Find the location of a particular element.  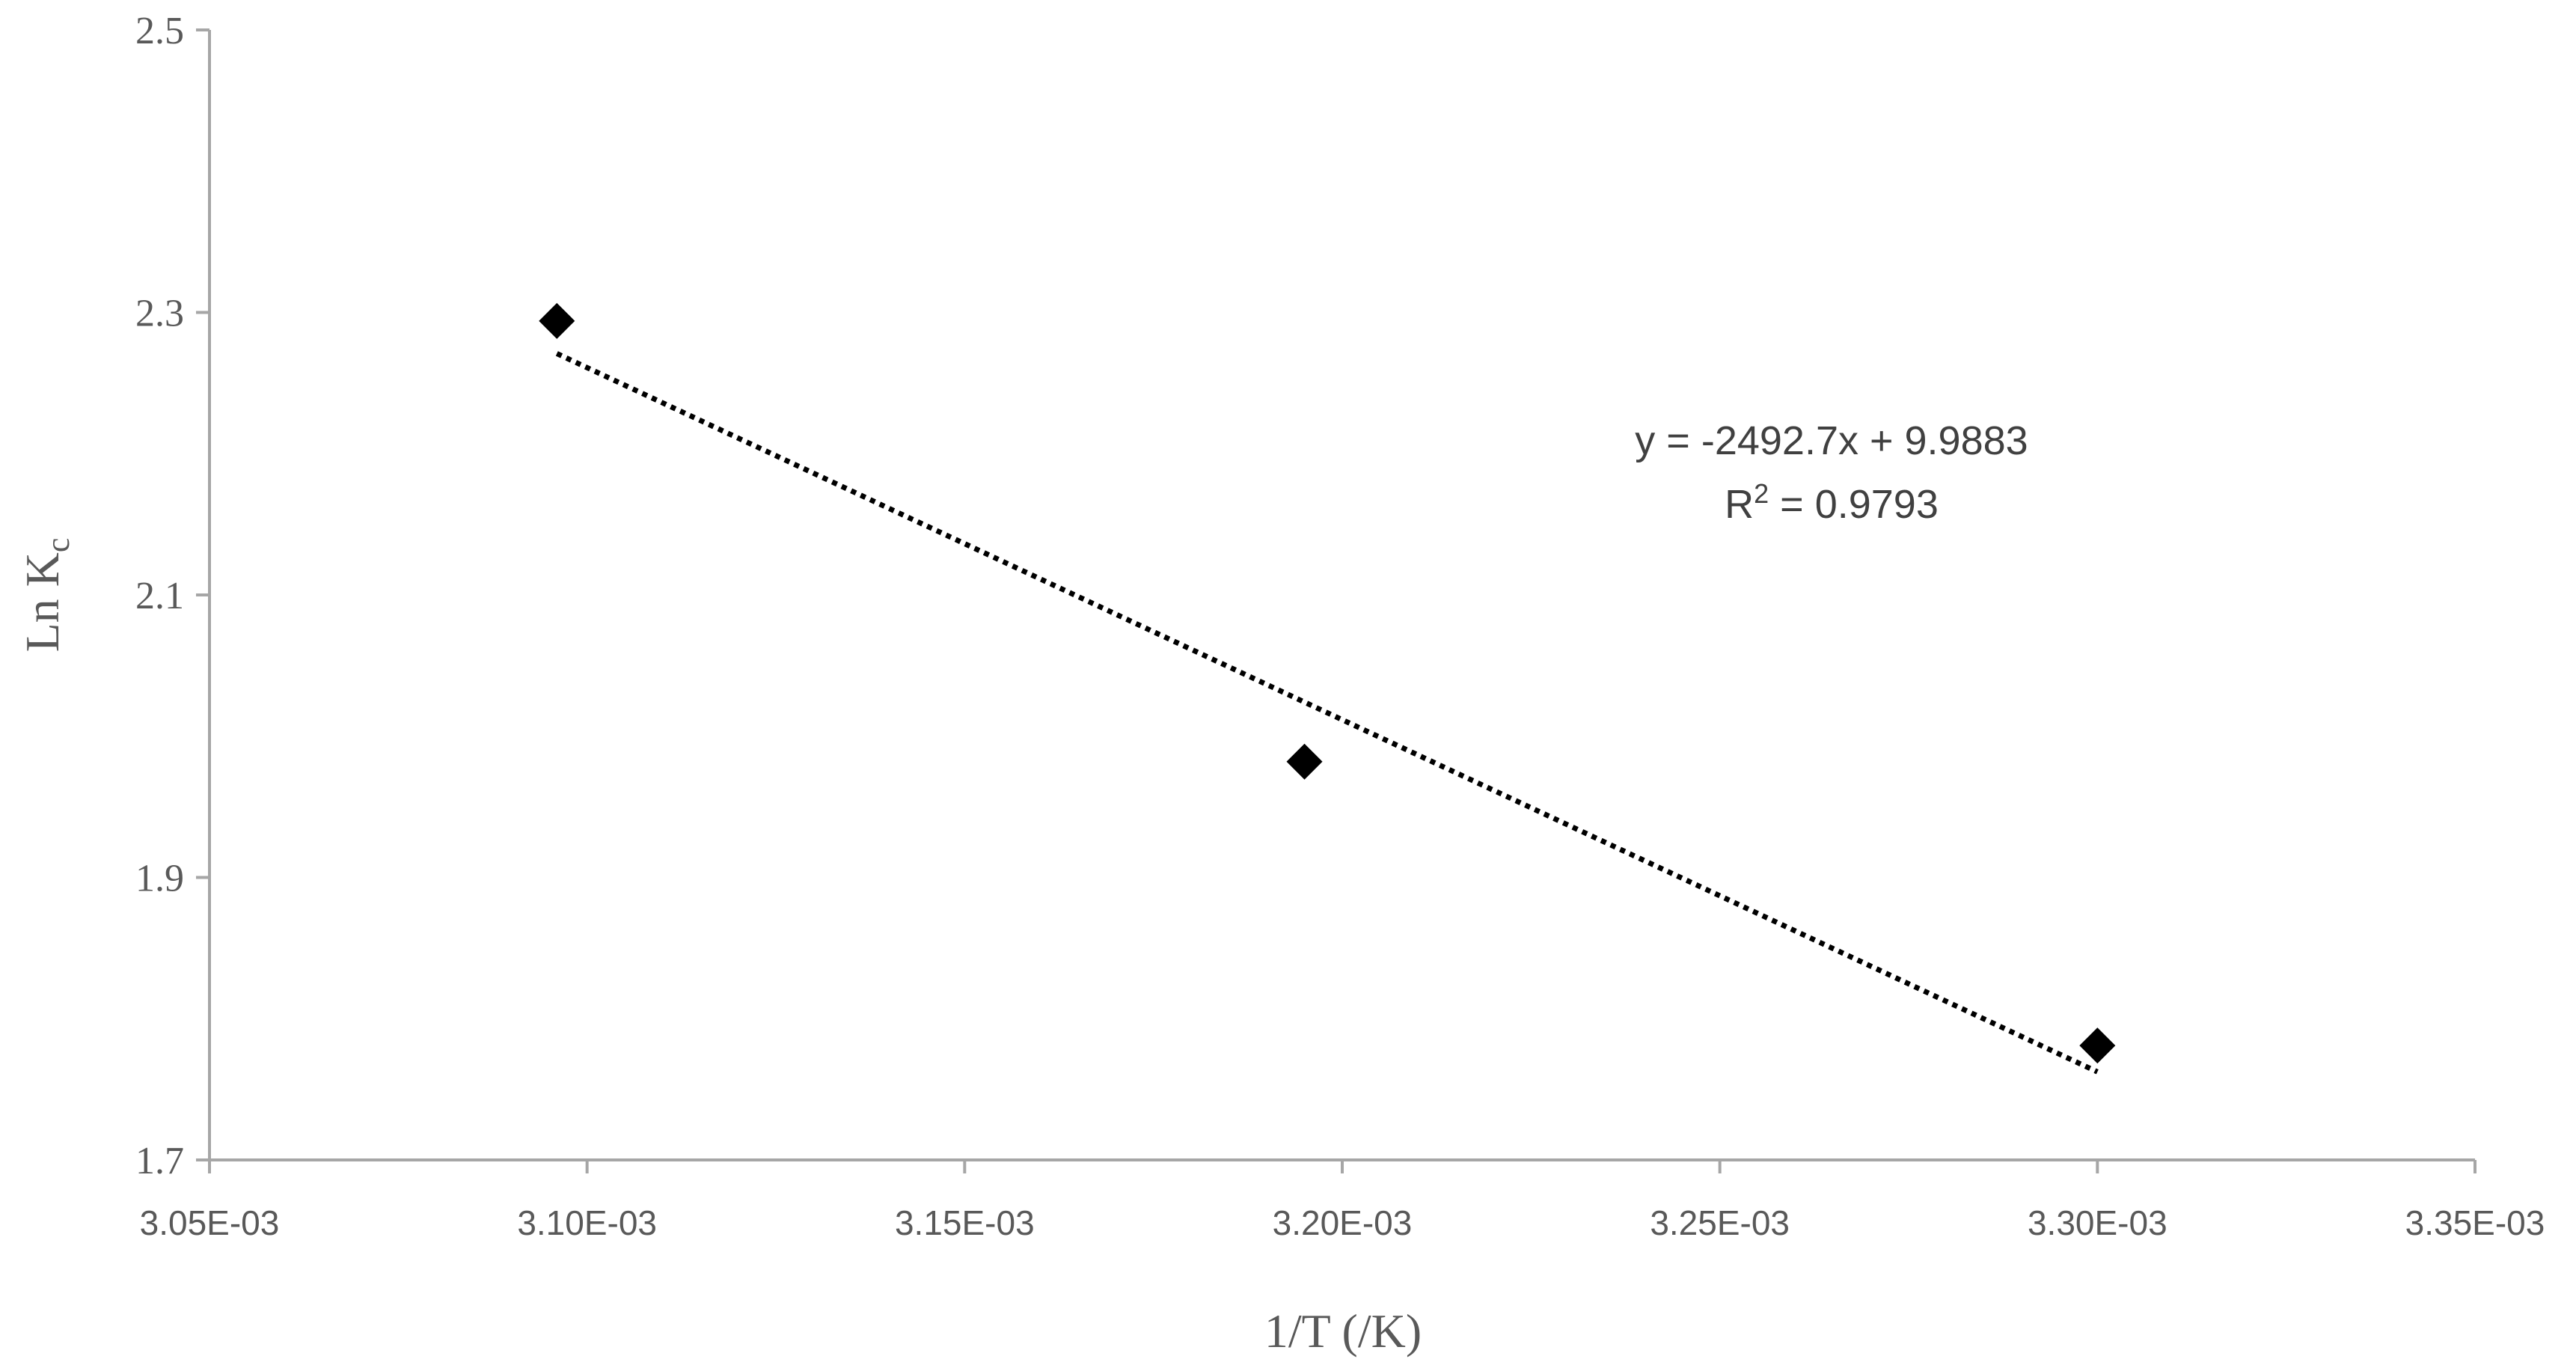

x-tick-label: 3.35E-03 is located at coordinates (2475, 1222).